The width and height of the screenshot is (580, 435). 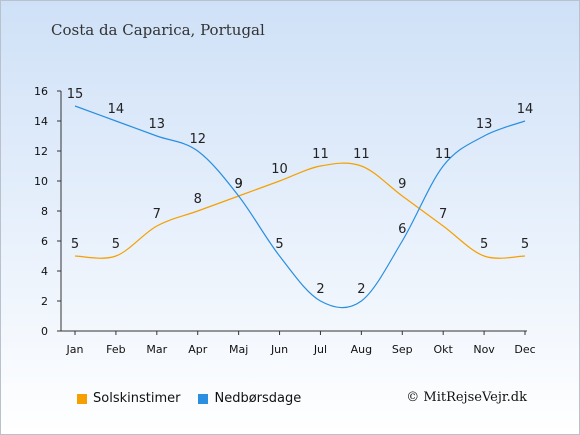 What do you see at coordinates (484, 349) in the screenshot?
I see `x-tick-label-nov: Nov` at bounding box center [484, 349].